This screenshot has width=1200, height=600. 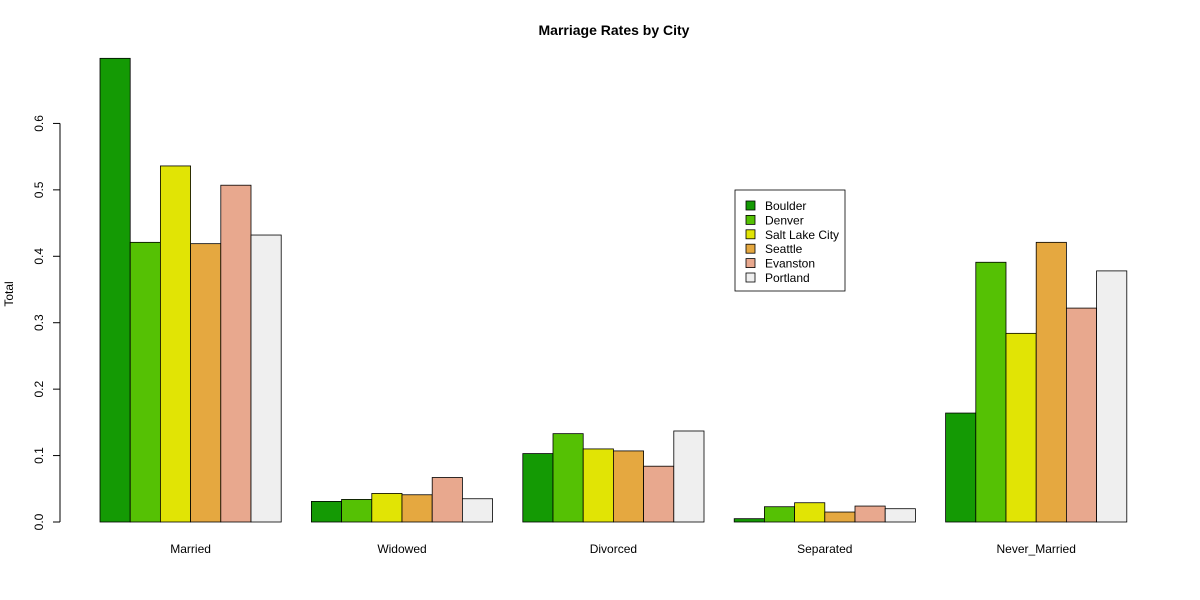 I want to click on category-label: Separated, so click(x=824, y=549).